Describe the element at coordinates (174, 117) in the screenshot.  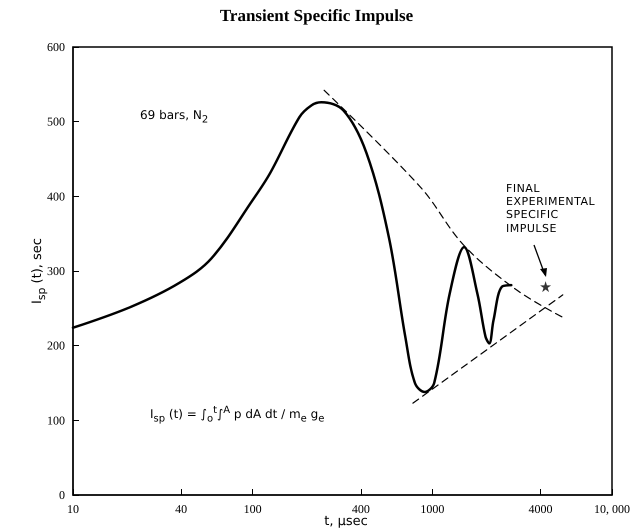
I see `annotation: 69 bars, N$_{2}$` at that location.